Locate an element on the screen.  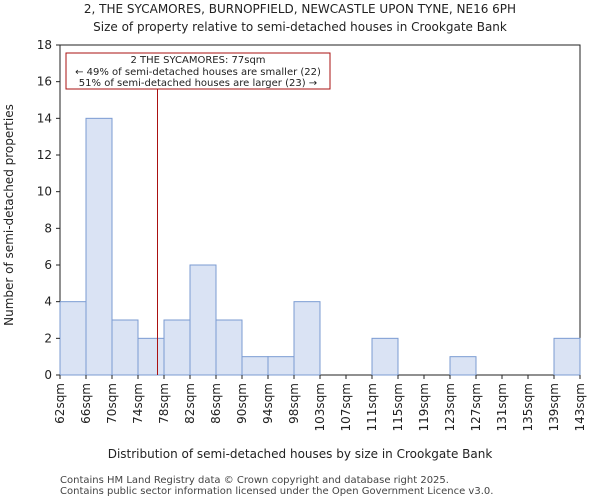
y-tick-label: 12 is located at coordinates (44, 155).